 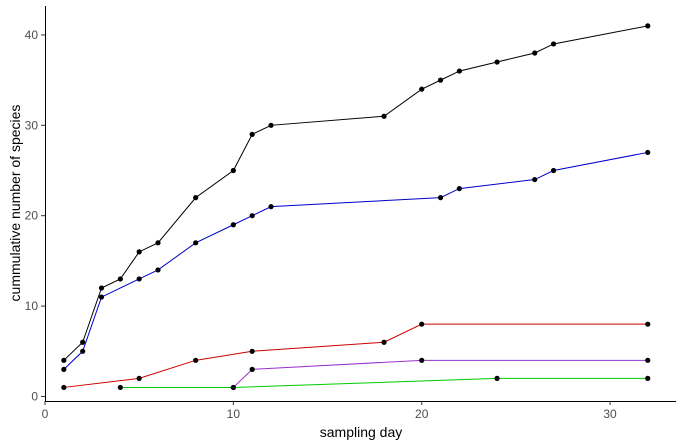 I want to click on y-tick-label: 0, so click(x=34, y=396).